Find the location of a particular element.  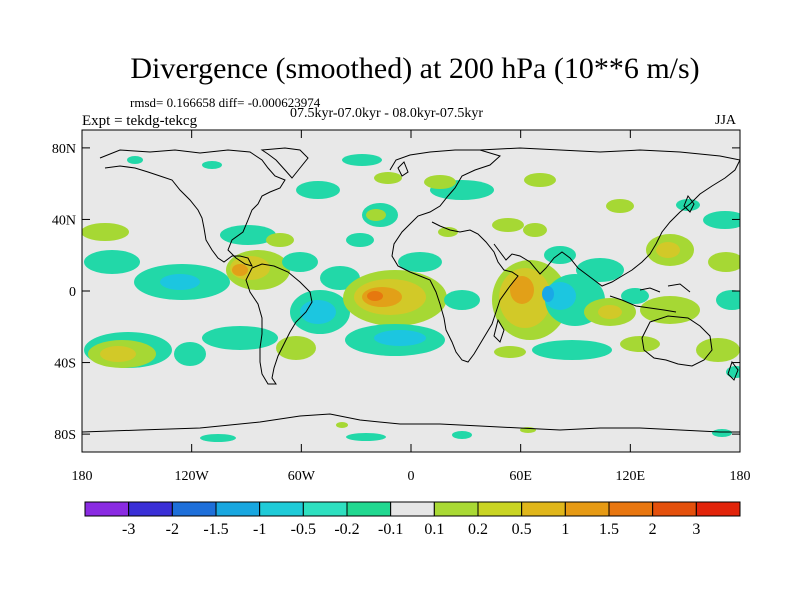

colorbar-swatches is located at coordinates (412, 509).